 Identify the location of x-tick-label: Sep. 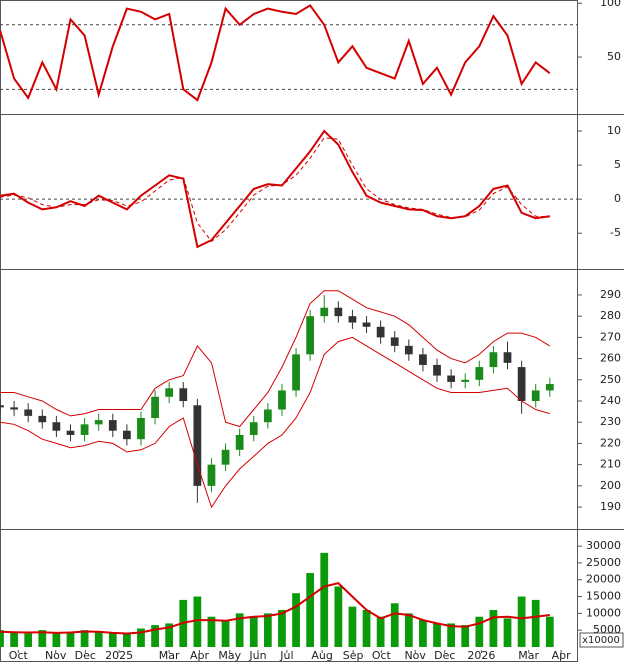
(353, 655).